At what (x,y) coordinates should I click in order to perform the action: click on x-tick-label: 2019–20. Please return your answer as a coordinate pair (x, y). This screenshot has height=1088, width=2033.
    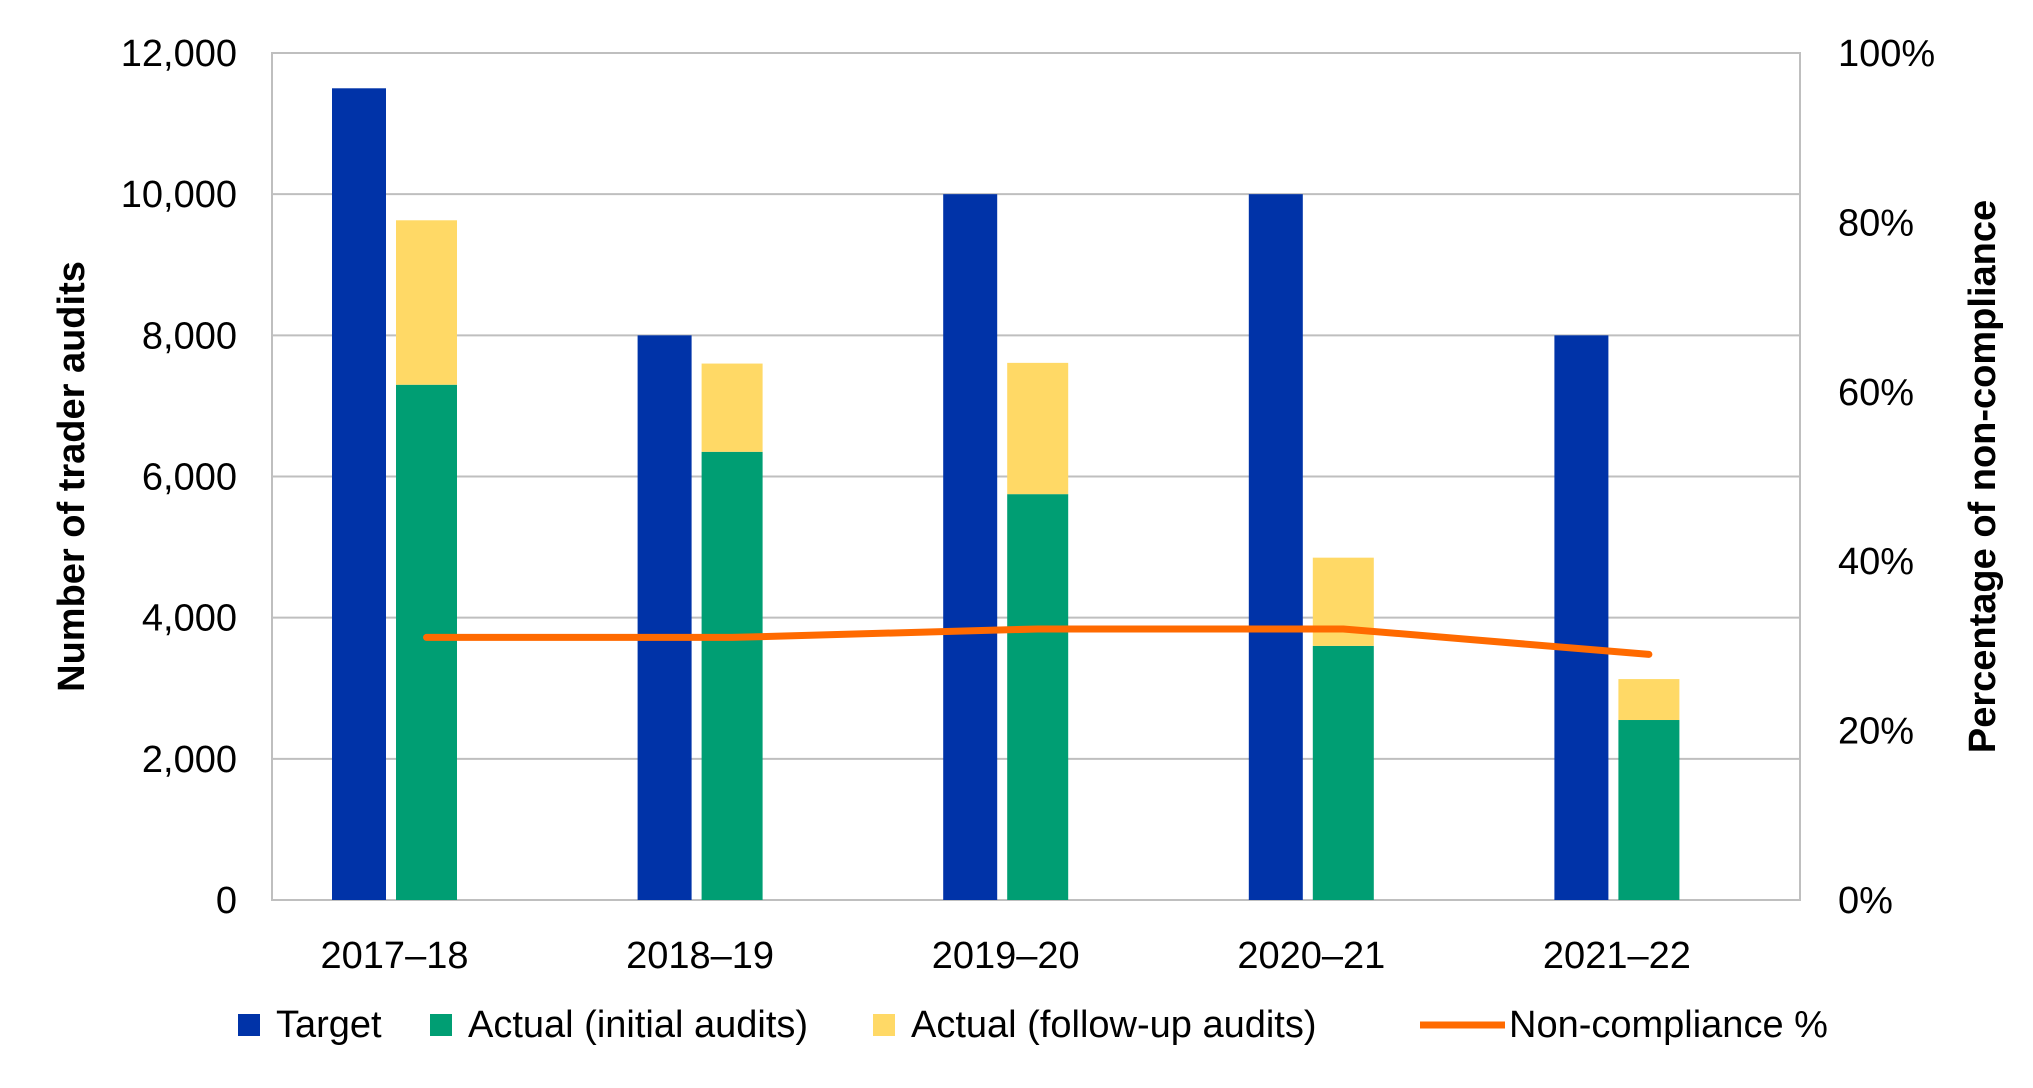
    Looking at the image, I should click on (1006, 956).